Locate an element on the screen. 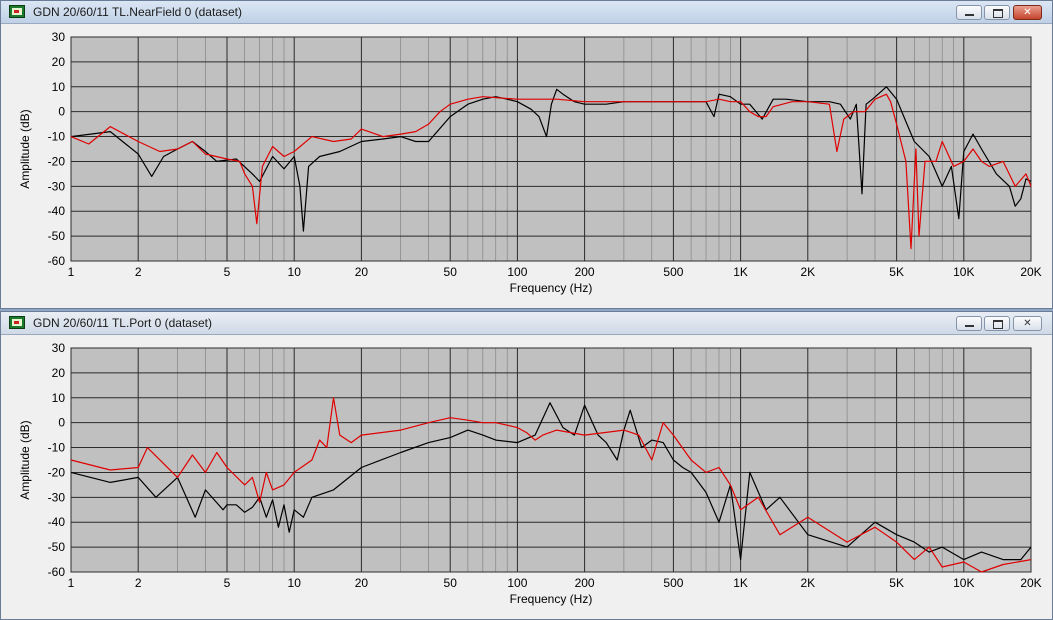 This screenshot has width=1053, height=620. window-title: GDN 20/60/11 TL.NearField 0 (dataset) is located at coordinates (137, 12).